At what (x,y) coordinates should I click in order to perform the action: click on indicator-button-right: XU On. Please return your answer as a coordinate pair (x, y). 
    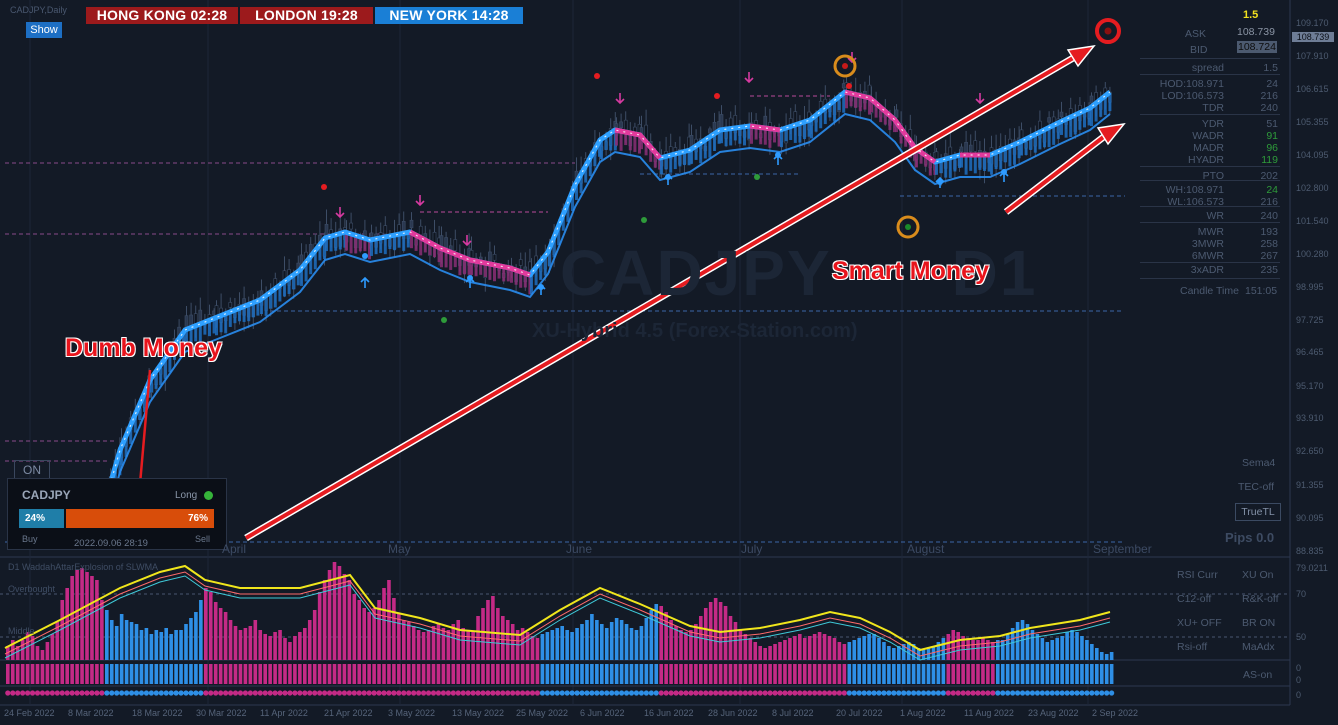
    Looking at the image, I should click on (1258, 575).